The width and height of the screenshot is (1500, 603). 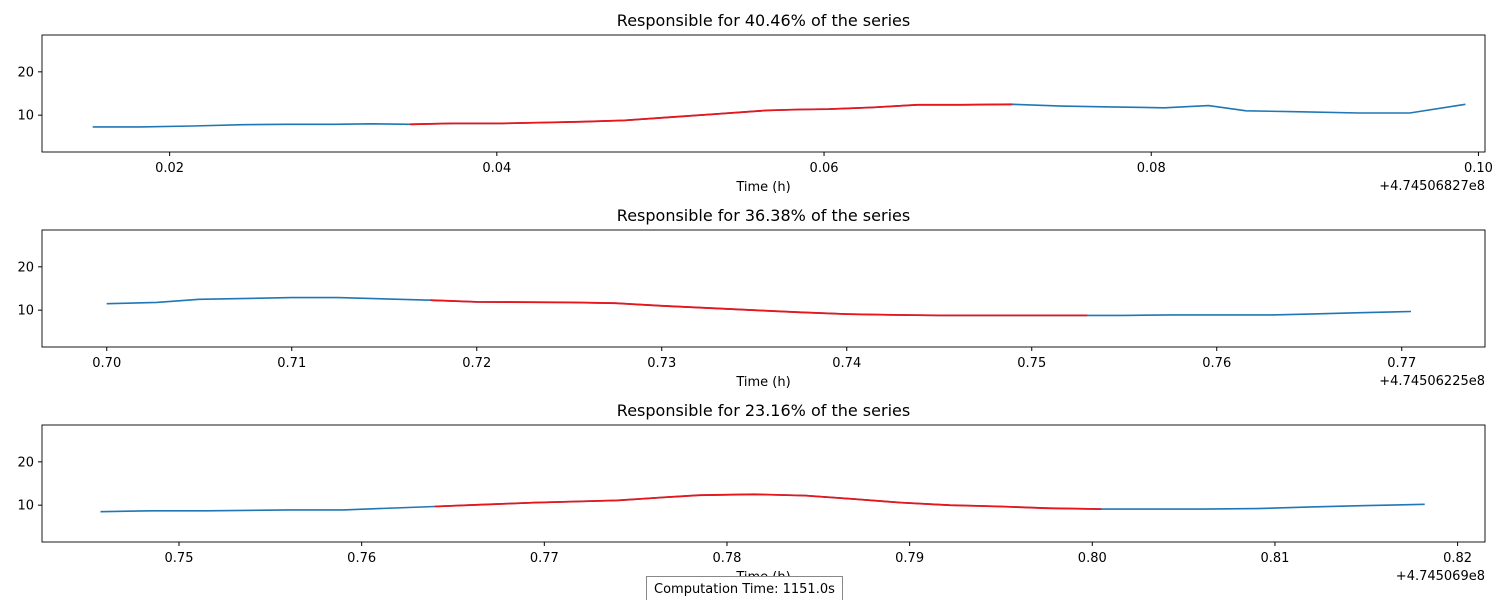 What do you see at coordinates (763, 410) in the screenshot?
I see `chart-title: Responsible for 23.16% of the series` at bounding box center [763, 410].